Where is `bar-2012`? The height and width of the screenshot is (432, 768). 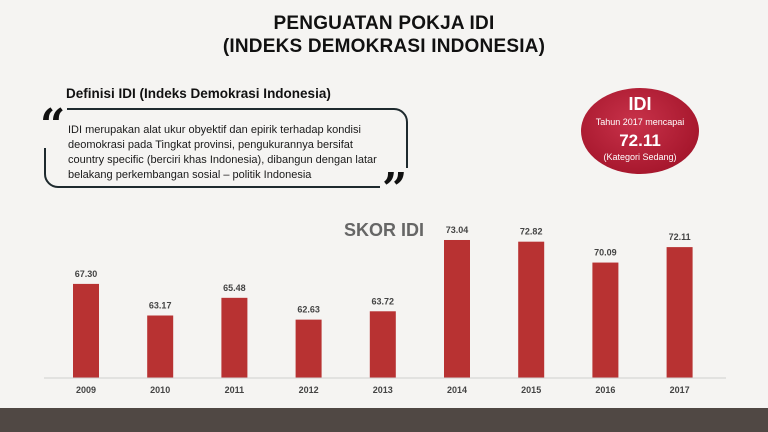 bar-2012 is located at coordinates (308, 348).